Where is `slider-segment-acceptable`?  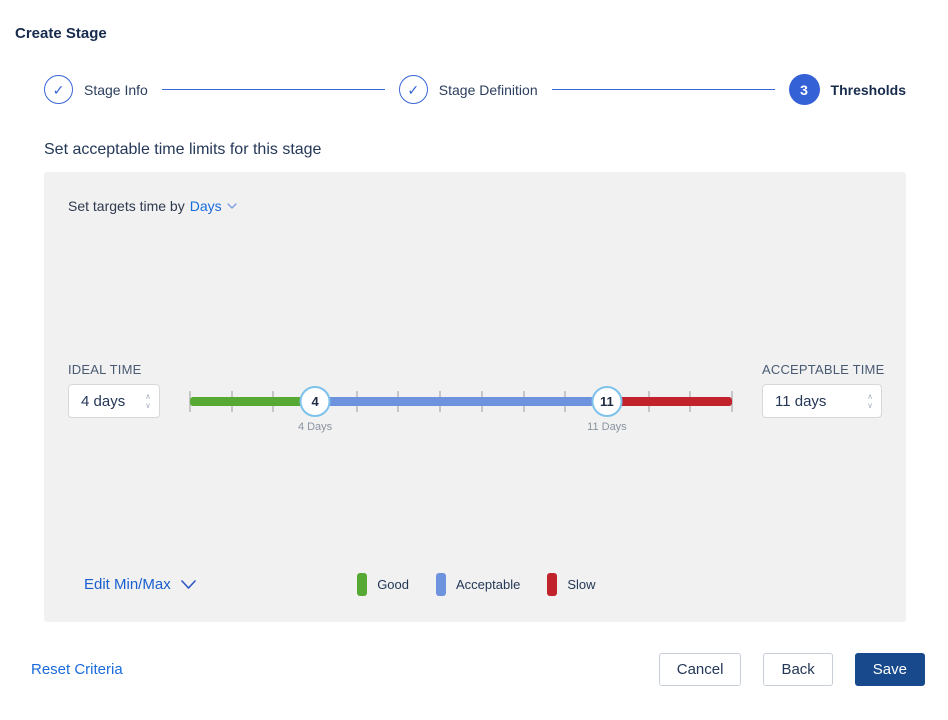
slider-segment-acceptable is located at coordinates (461, 401).